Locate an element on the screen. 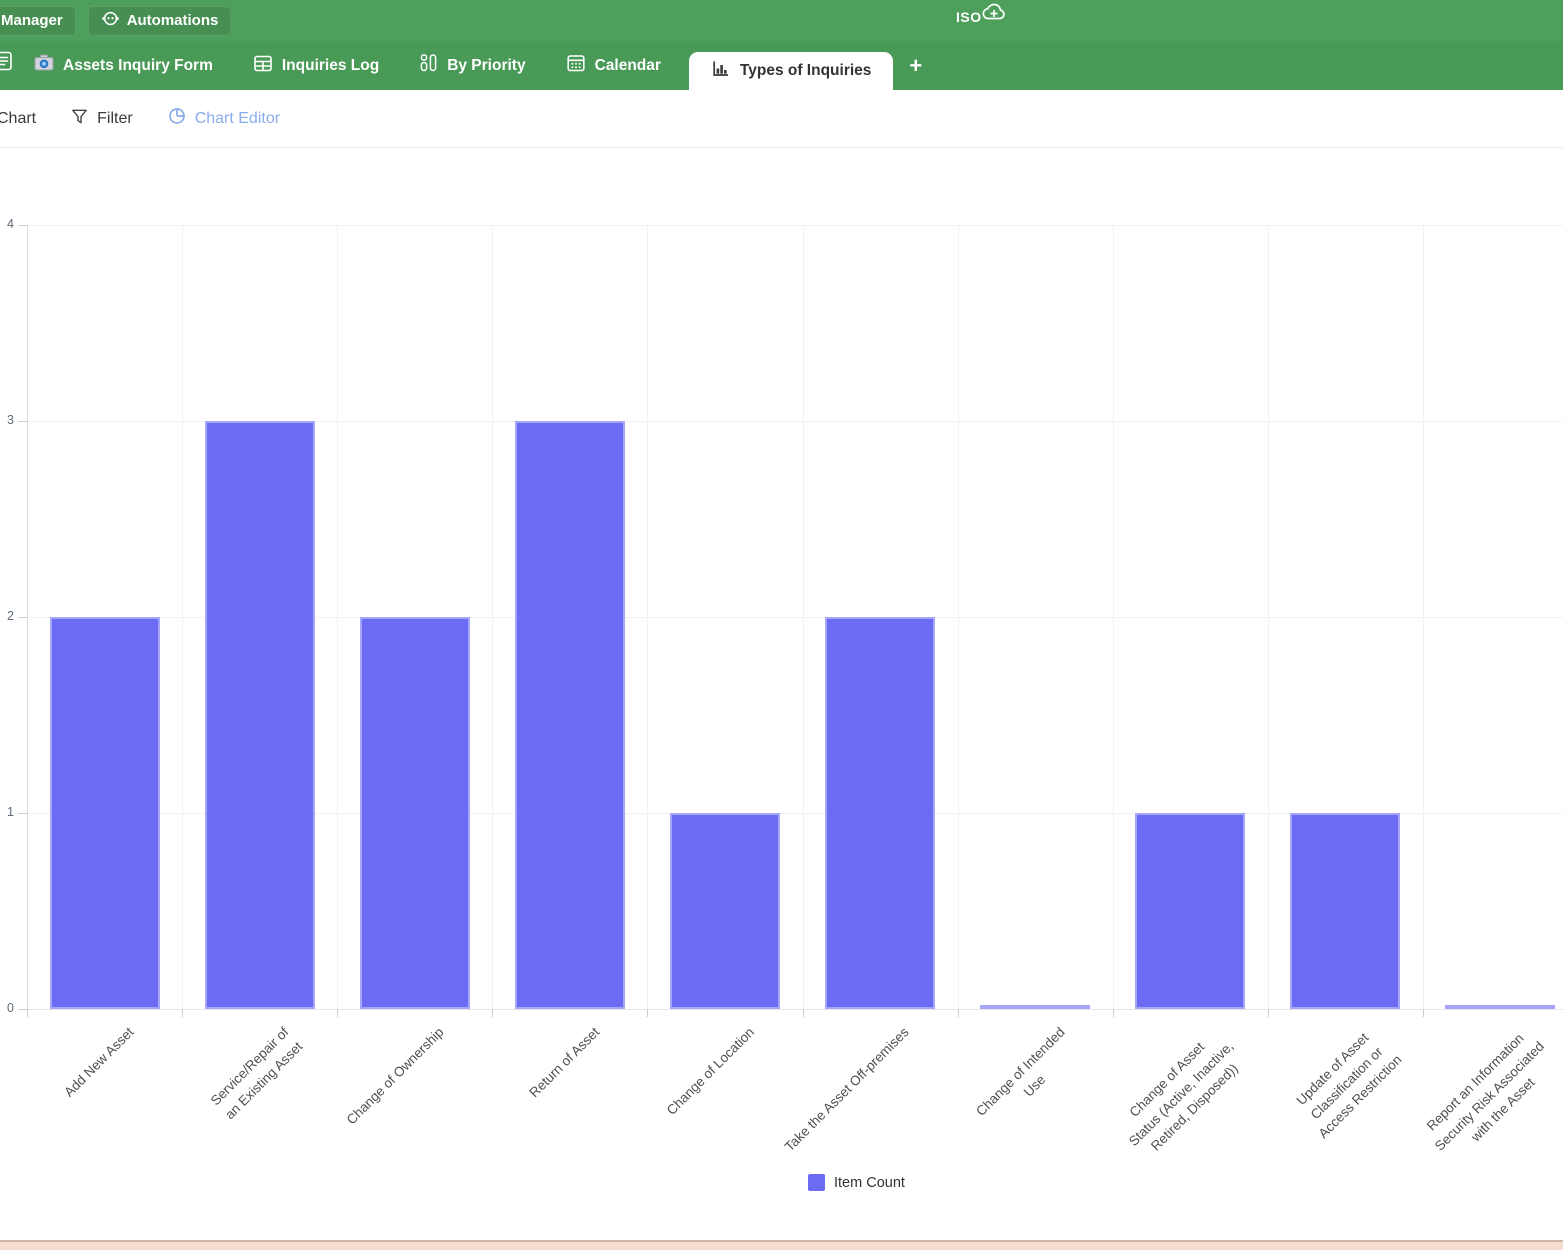  manager-button: Manager is located at coordinates (38, 20).